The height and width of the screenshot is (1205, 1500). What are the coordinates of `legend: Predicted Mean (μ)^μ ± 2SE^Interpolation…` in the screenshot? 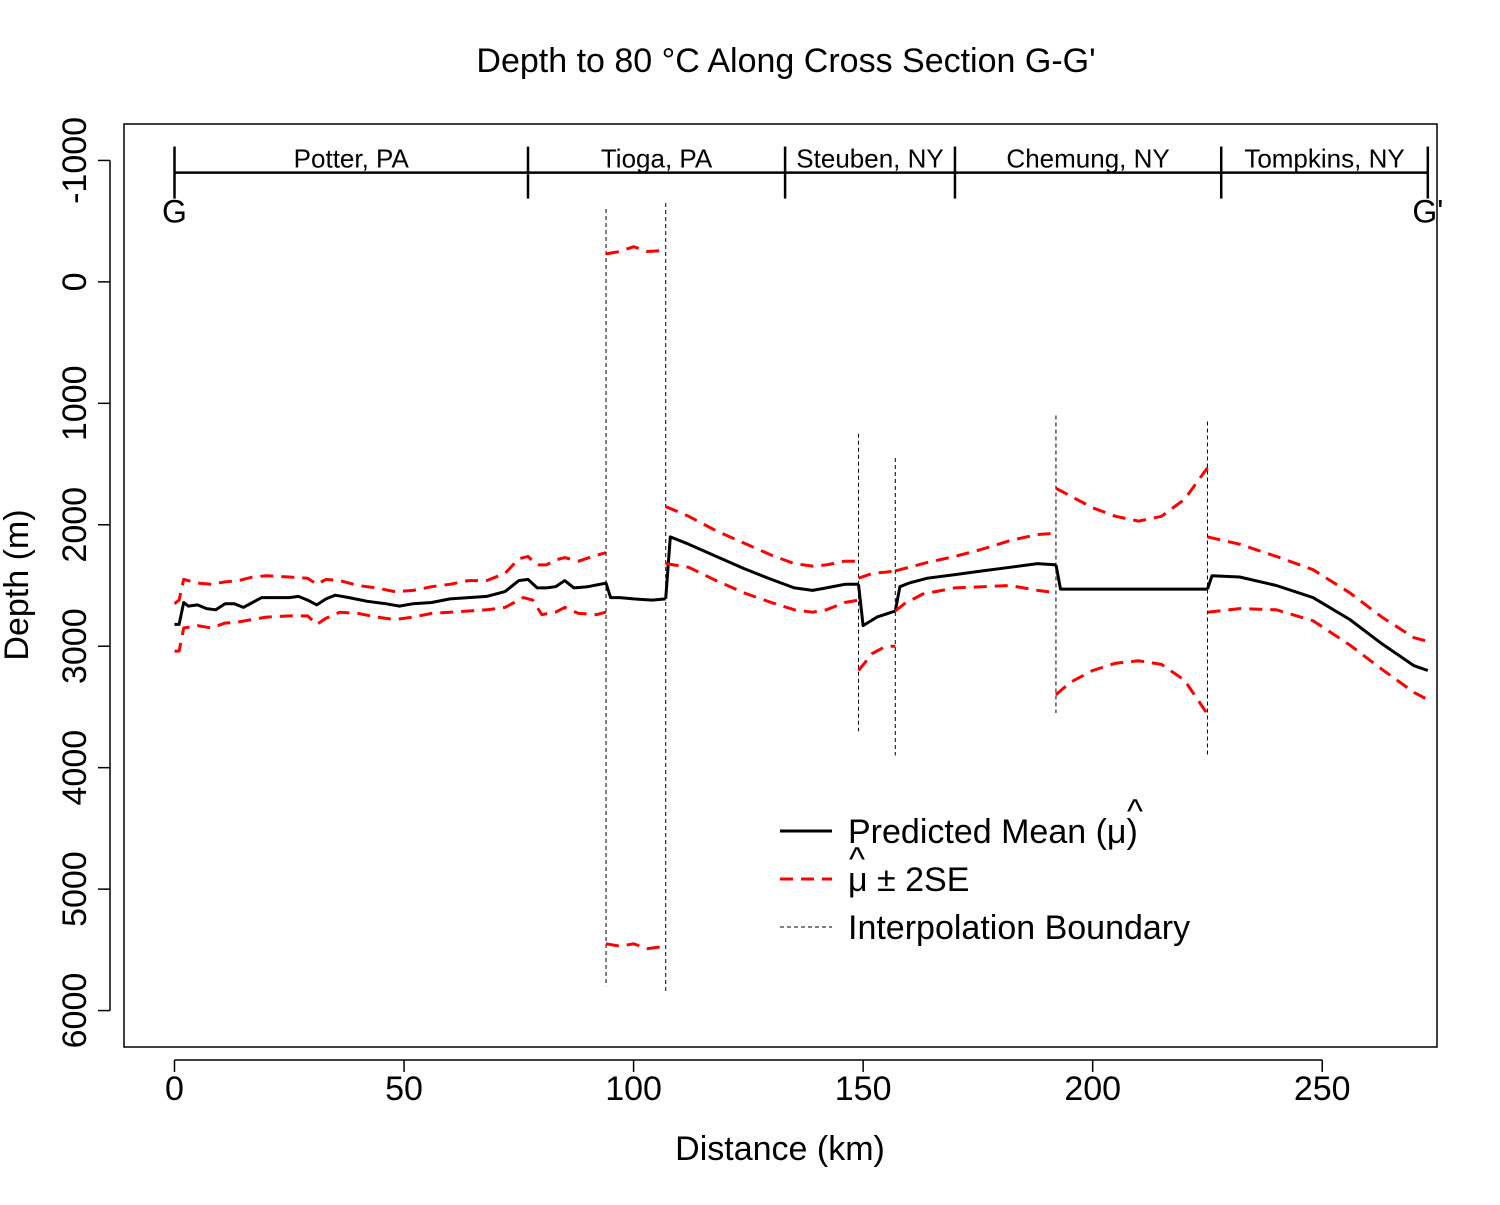 It's located at (985, 870).